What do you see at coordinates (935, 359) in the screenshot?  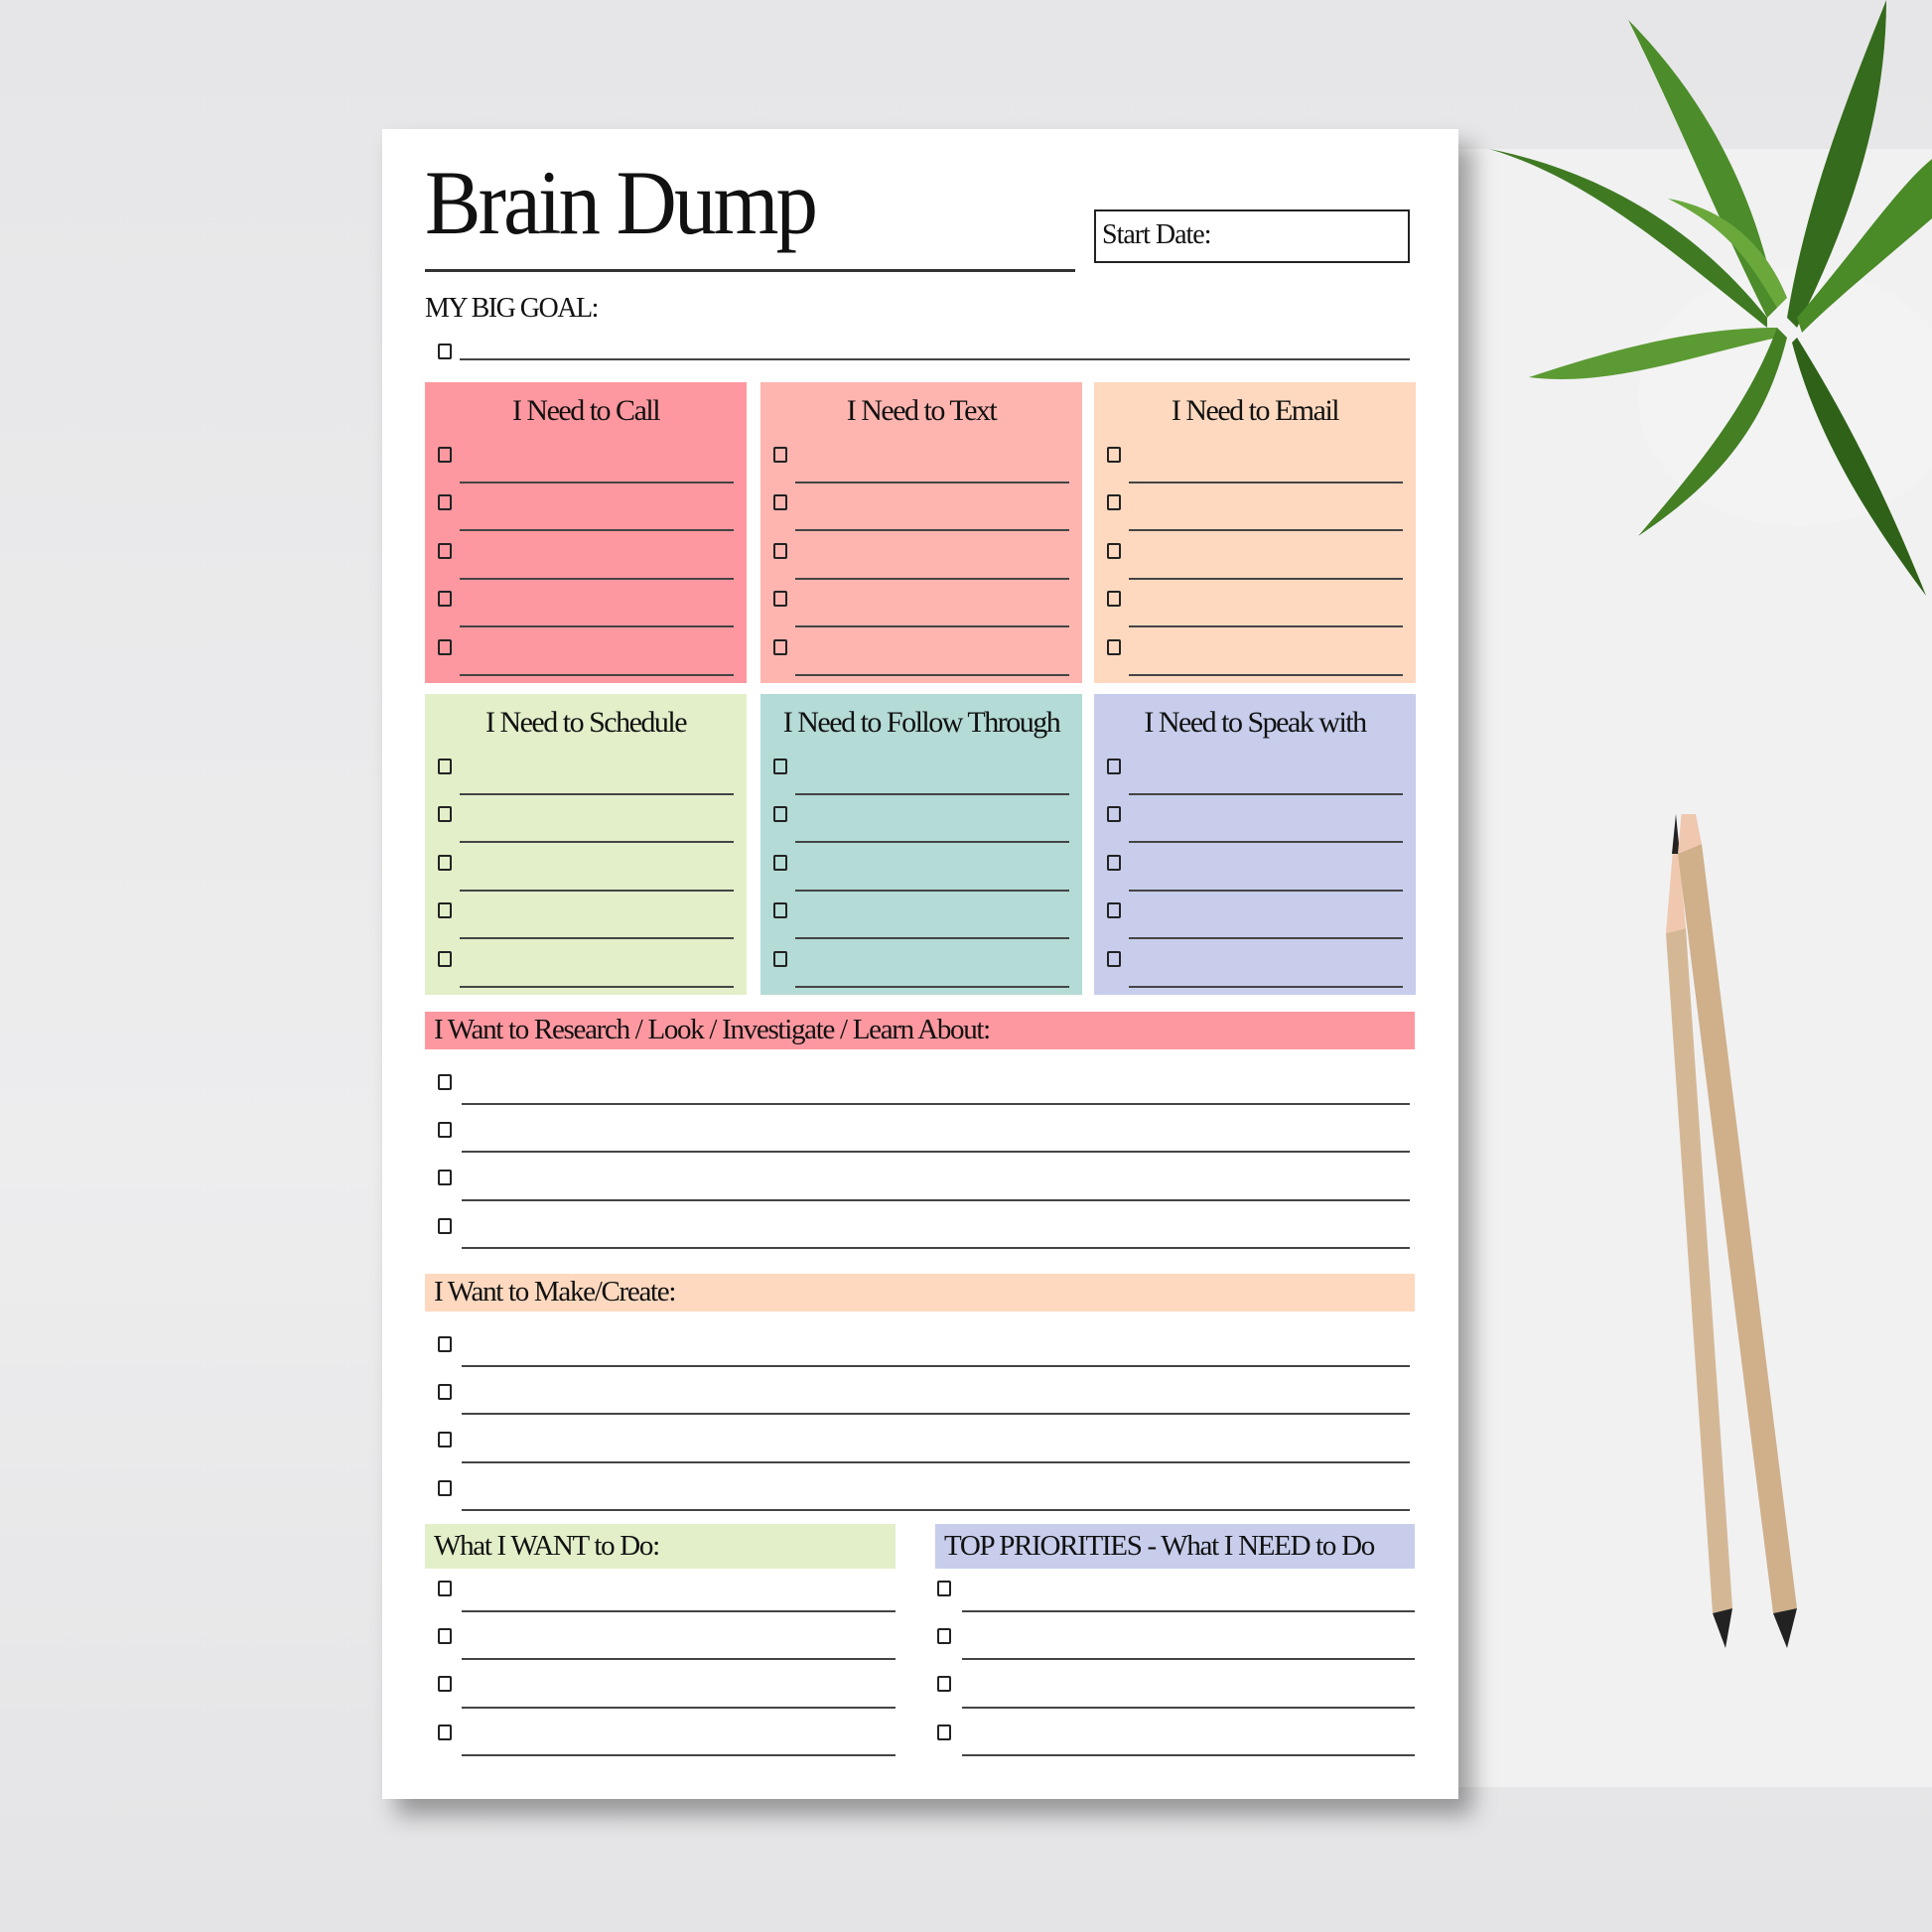 I see `big-goal-line` at bounding box center [935, 359].